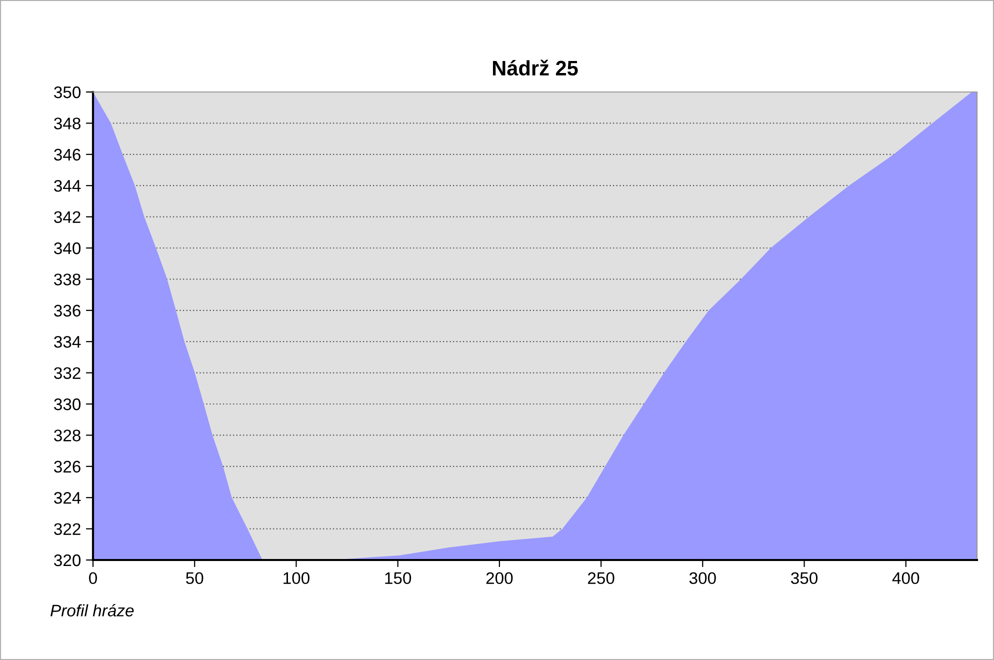 The image size is (994, 660). What do you see at coordinates (67, 92) in the screenshot?
I see `y-tick-label: 350` at bounding box center [67, 92].